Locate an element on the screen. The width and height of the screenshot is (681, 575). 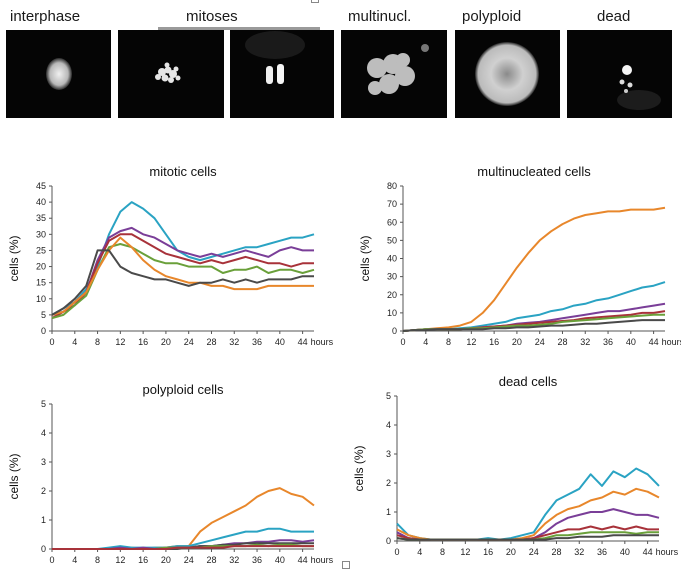
label-polyploid: polyploid is located at coordinates (492, 16).